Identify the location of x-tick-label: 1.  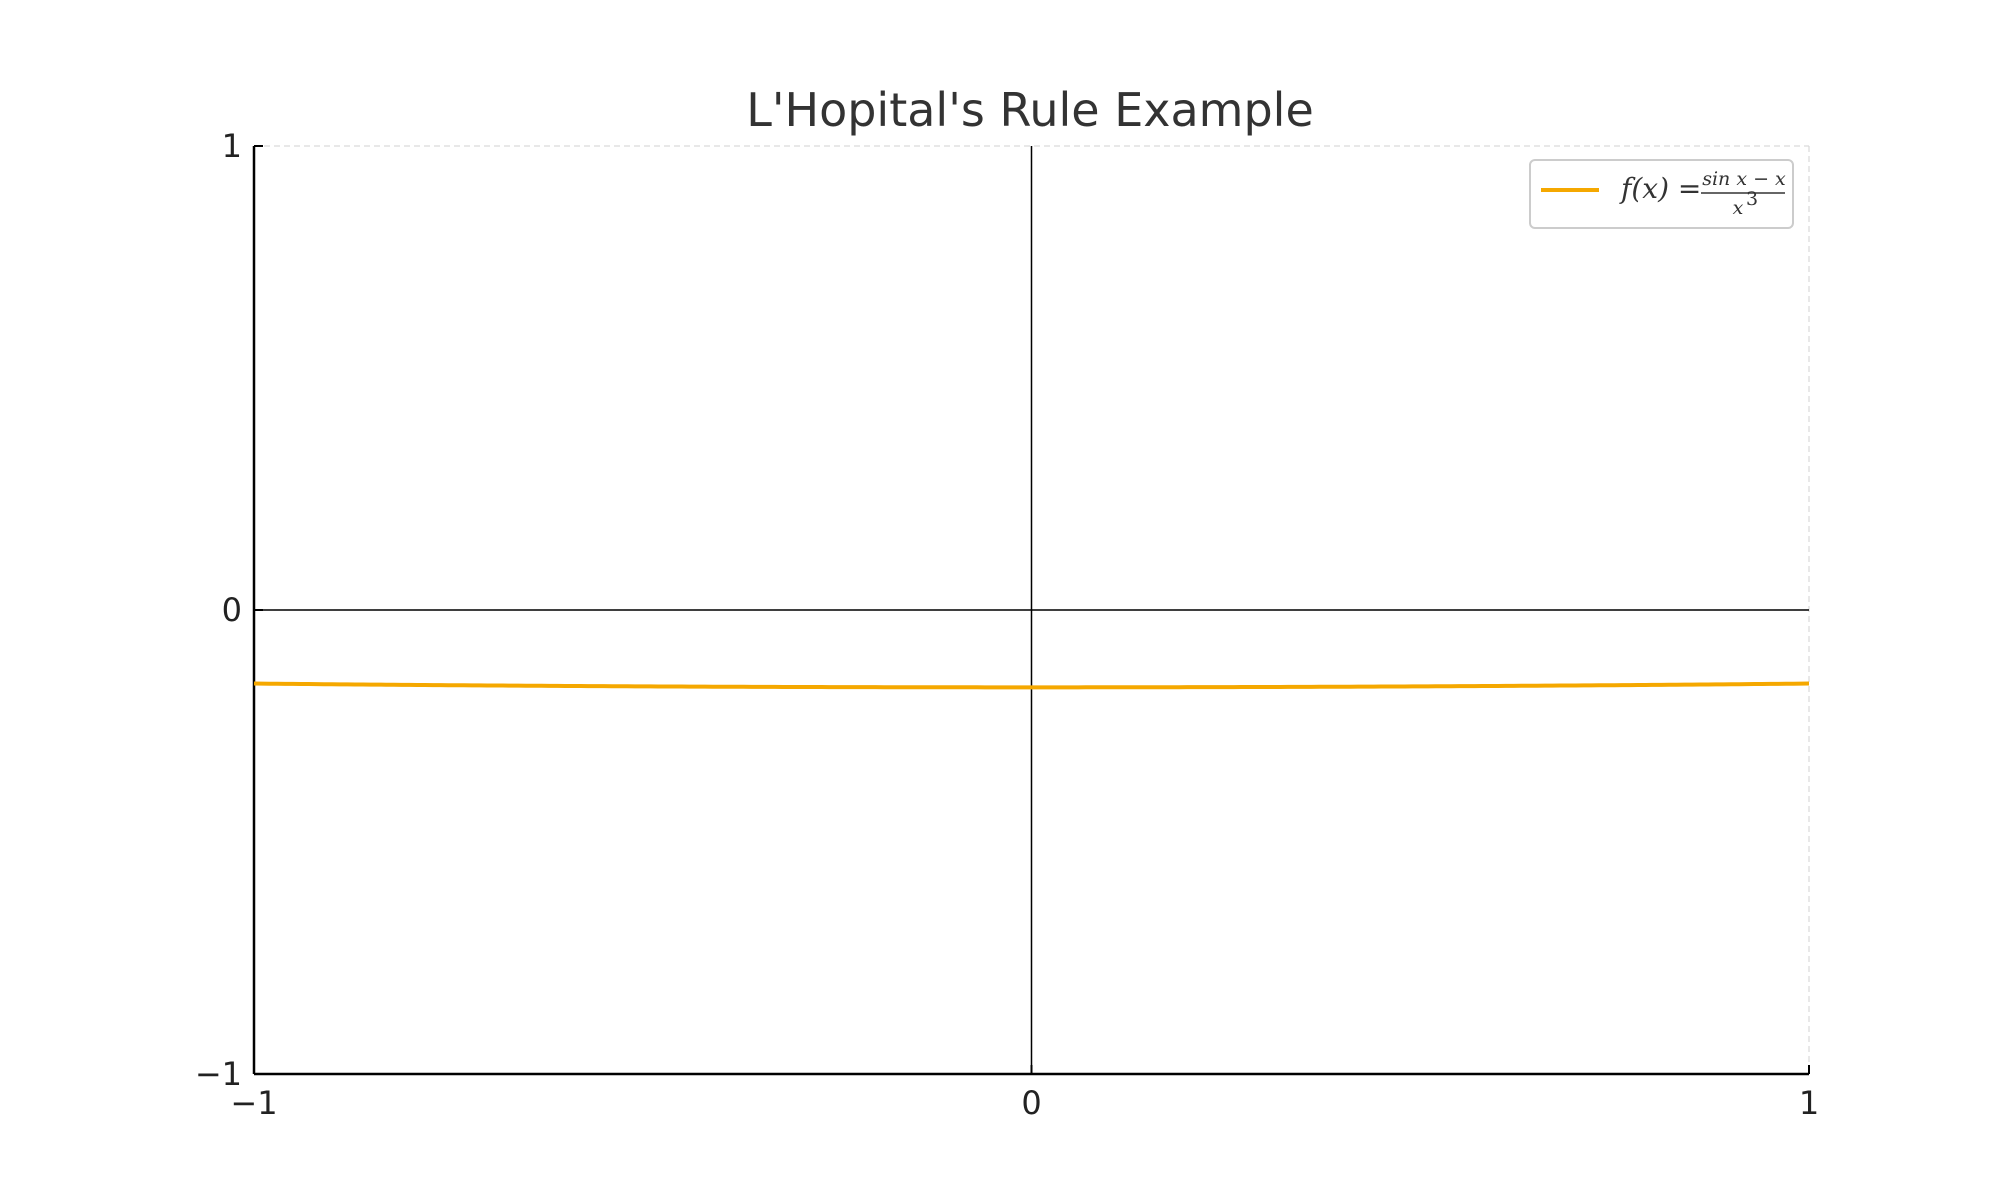
(1809, 1103).